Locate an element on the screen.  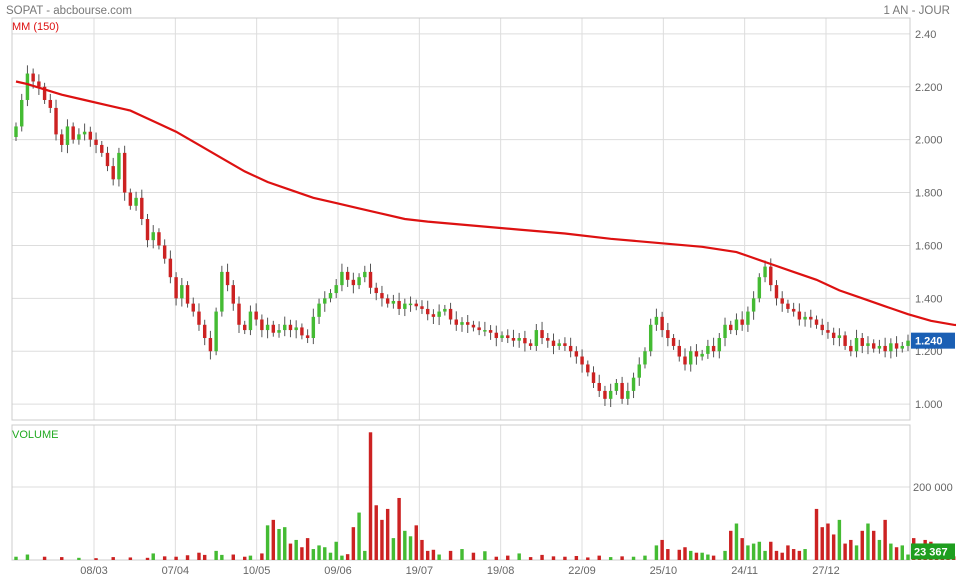
price-tick-label: 2.000 is located at coordinates (929, 141).